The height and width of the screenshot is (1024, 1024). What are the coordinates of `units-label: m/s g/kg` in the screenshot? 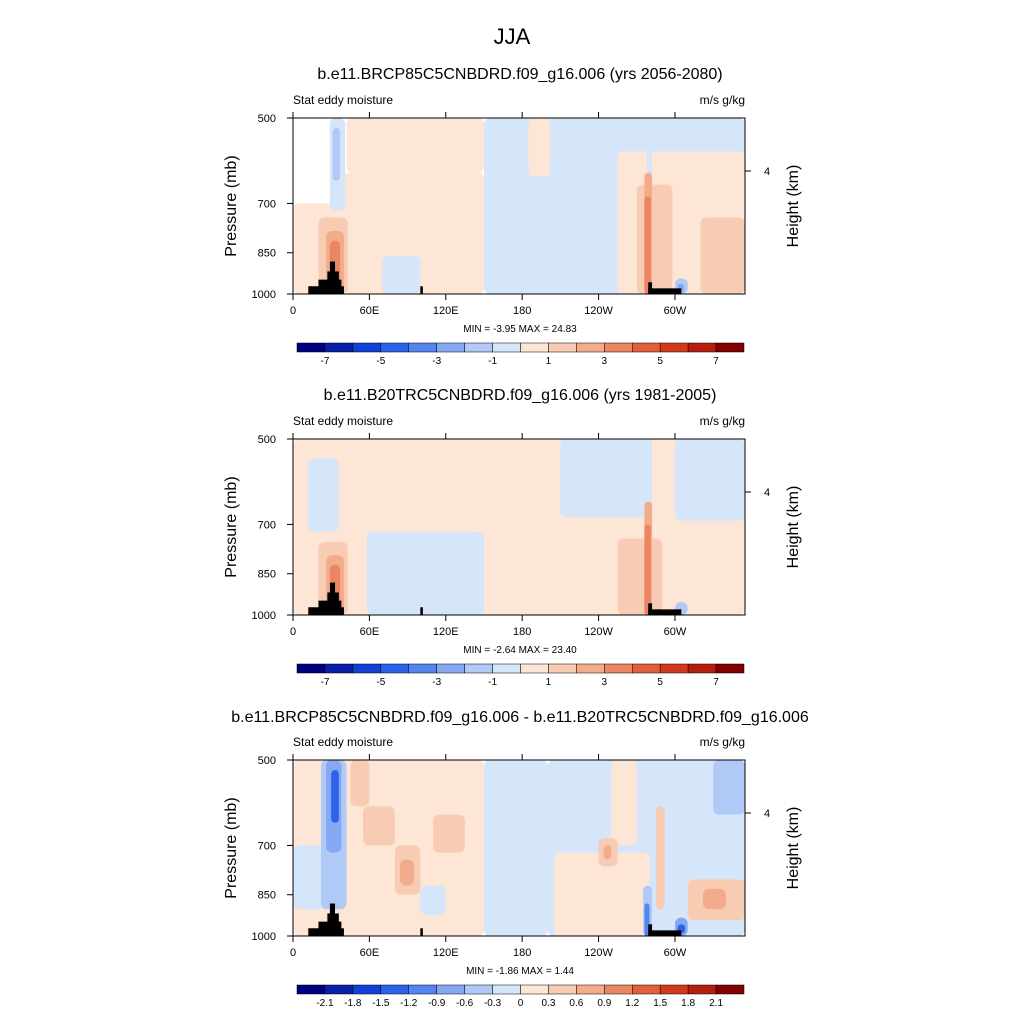 It's located at (722, 742).